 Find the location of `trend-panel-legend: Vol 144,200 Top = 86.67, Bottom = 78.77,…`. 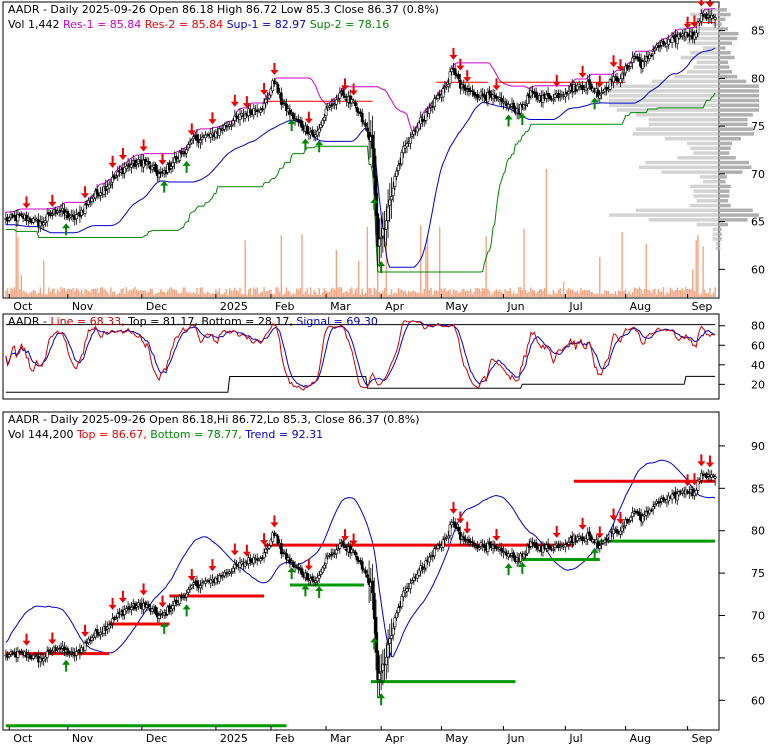

trend-panel-legend: Vol 144,200 Top = 86.67, Bottom = 78.77,… is located at coordinates (165, 434).